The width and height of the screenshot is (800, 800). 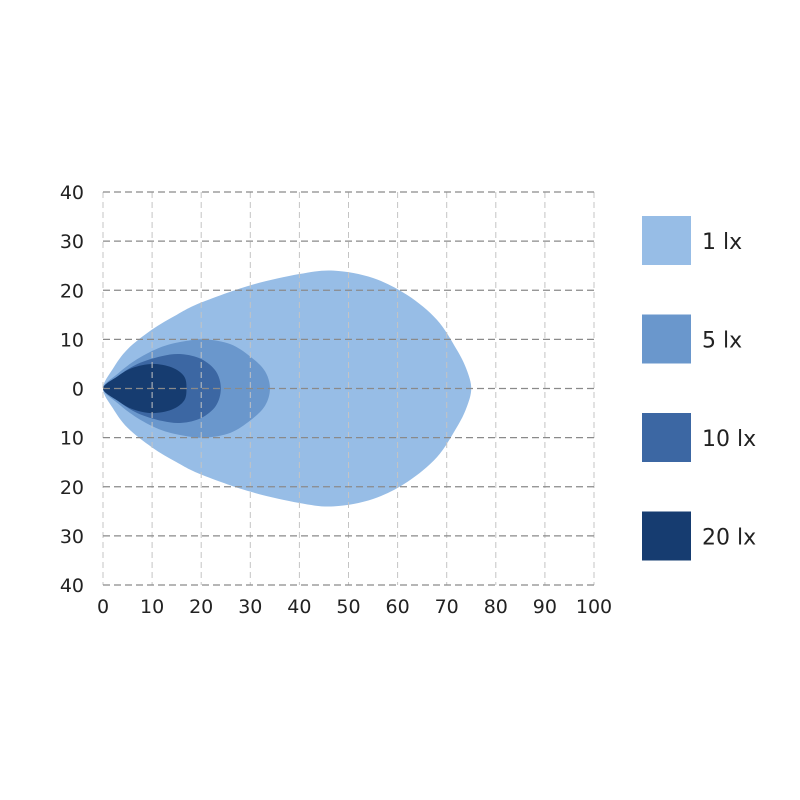 I want to click on x-tick-label: 10, so click(x=152, y=607).